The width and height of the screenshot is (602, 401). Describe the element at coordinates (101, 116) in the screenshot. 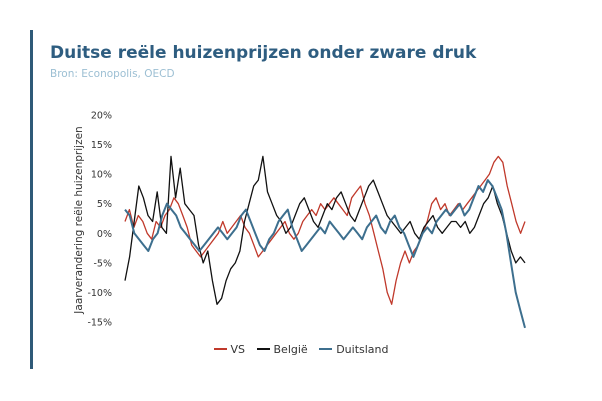

I see `y-tick-label: 20%` at that location.